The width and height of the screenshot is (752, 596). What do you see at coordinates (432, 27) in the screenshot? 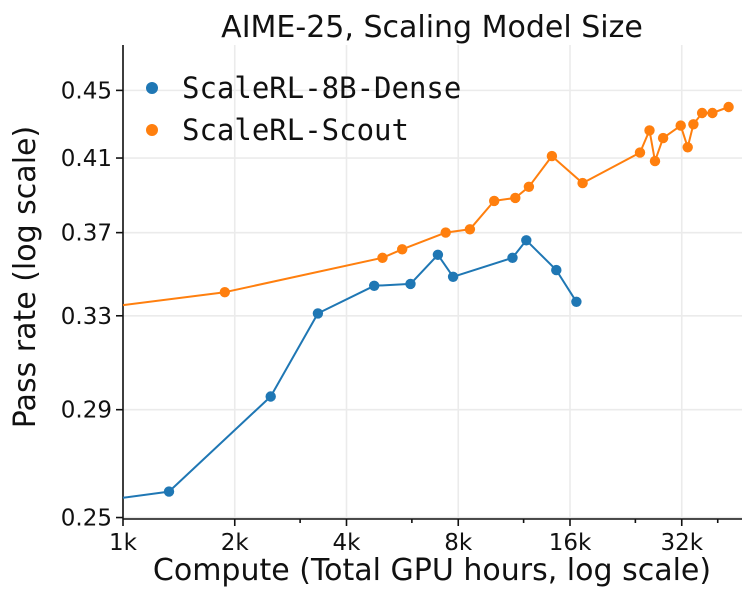
I see `chart-title: AIME-25, Scaling Model Size` at bounding box center [432, 27].